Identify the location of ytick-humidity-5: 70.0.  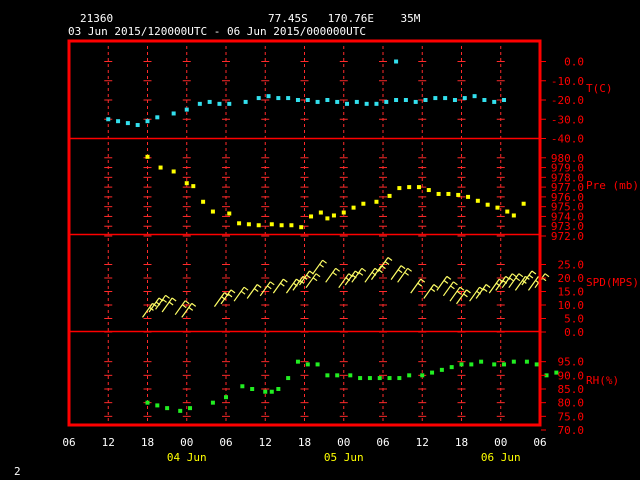
(571, 430).